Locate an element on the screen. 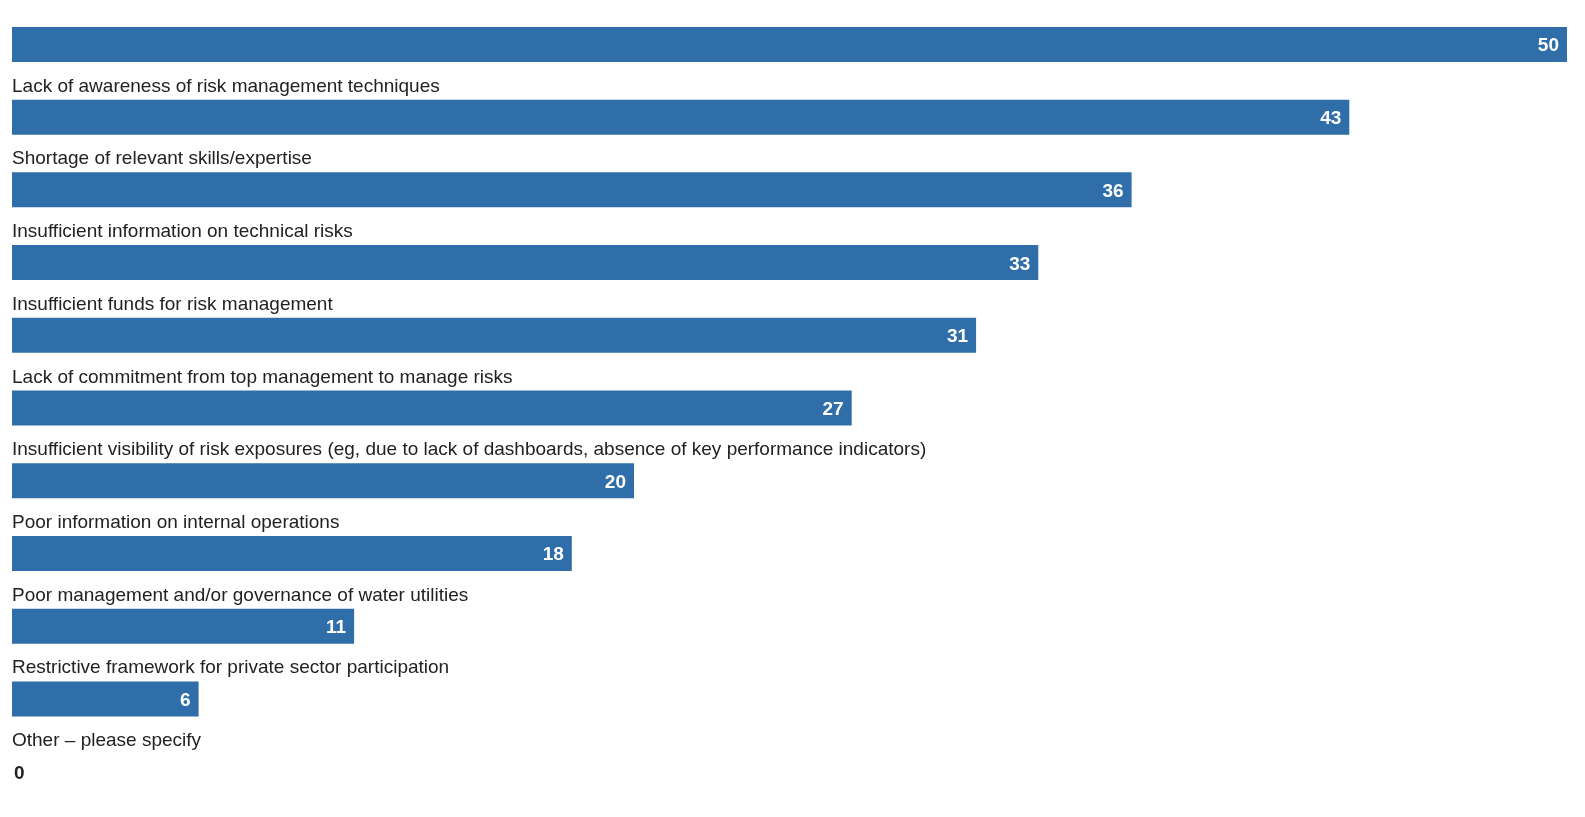 This screenshot has width=1585, height=817. y-tick-label: Poor management and/or governance of water utilities is located at coordinates (240, 594).